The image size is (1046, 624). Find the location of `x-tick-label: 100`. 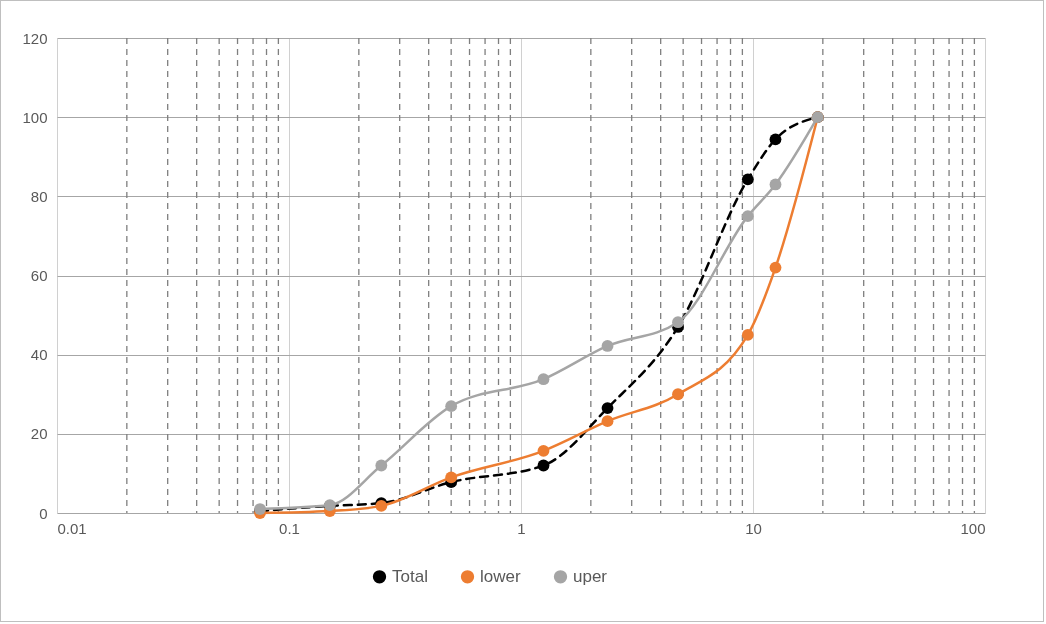

x-tick-label: 100 is located at coordinates (973, 528).